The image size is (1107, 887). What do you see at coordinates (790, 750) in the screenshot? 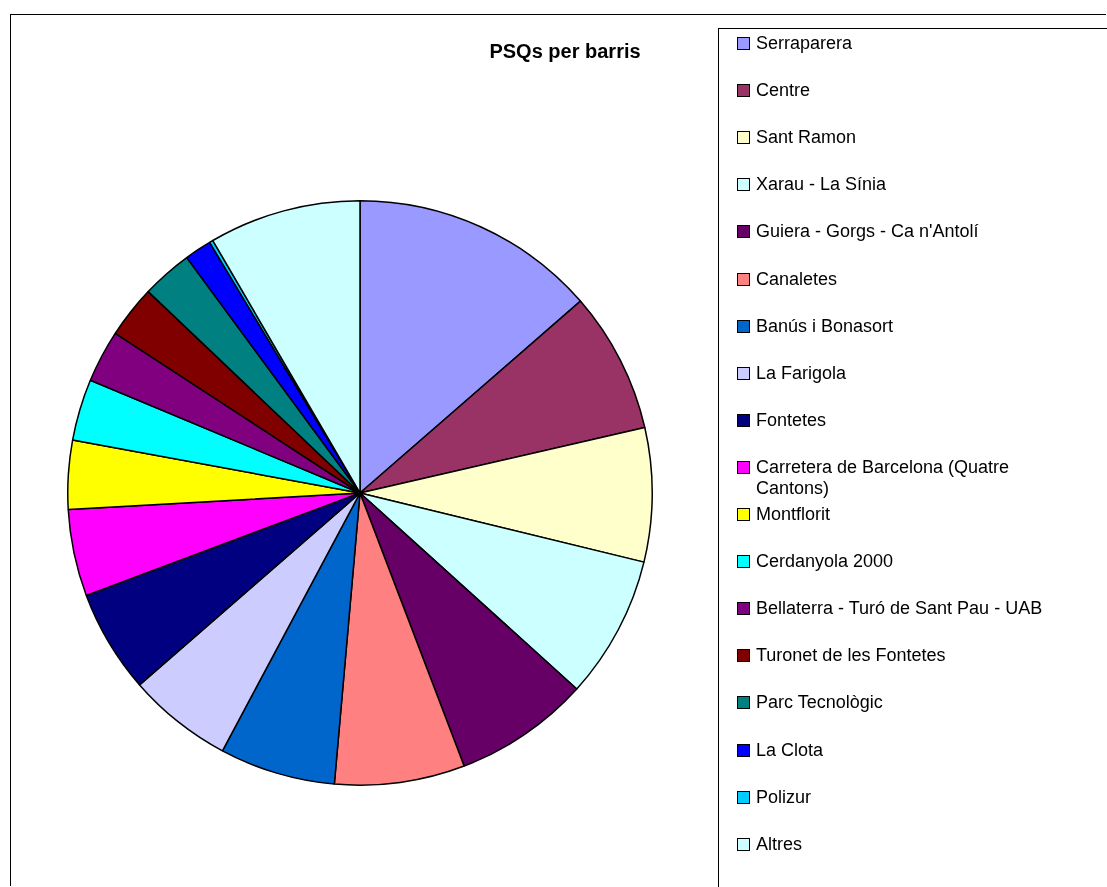
I see `legend-label: La Clota` at bounding box center [790, 750].